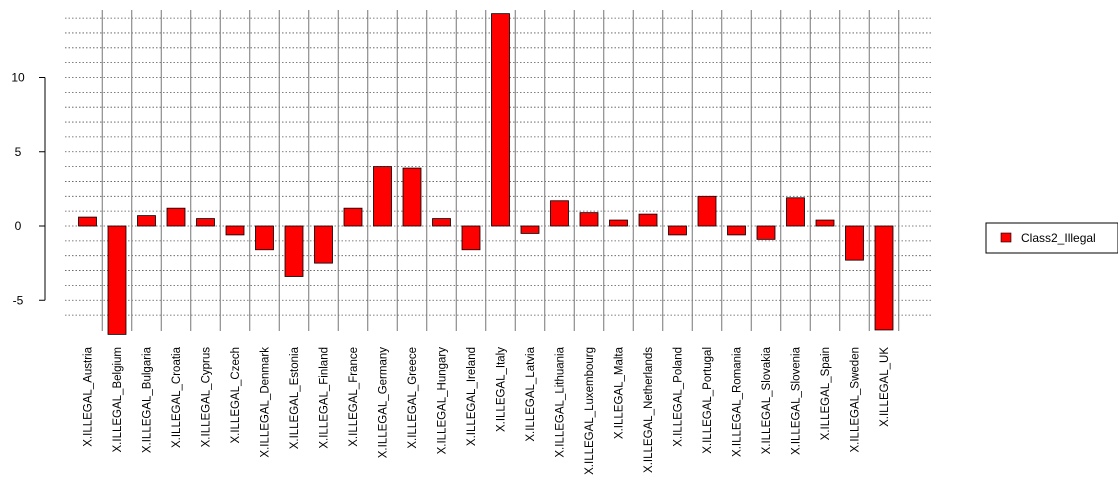  Describe the element at coordinates (18, 78) in the screenshot. I see `y-tick-label: 10` at that location.